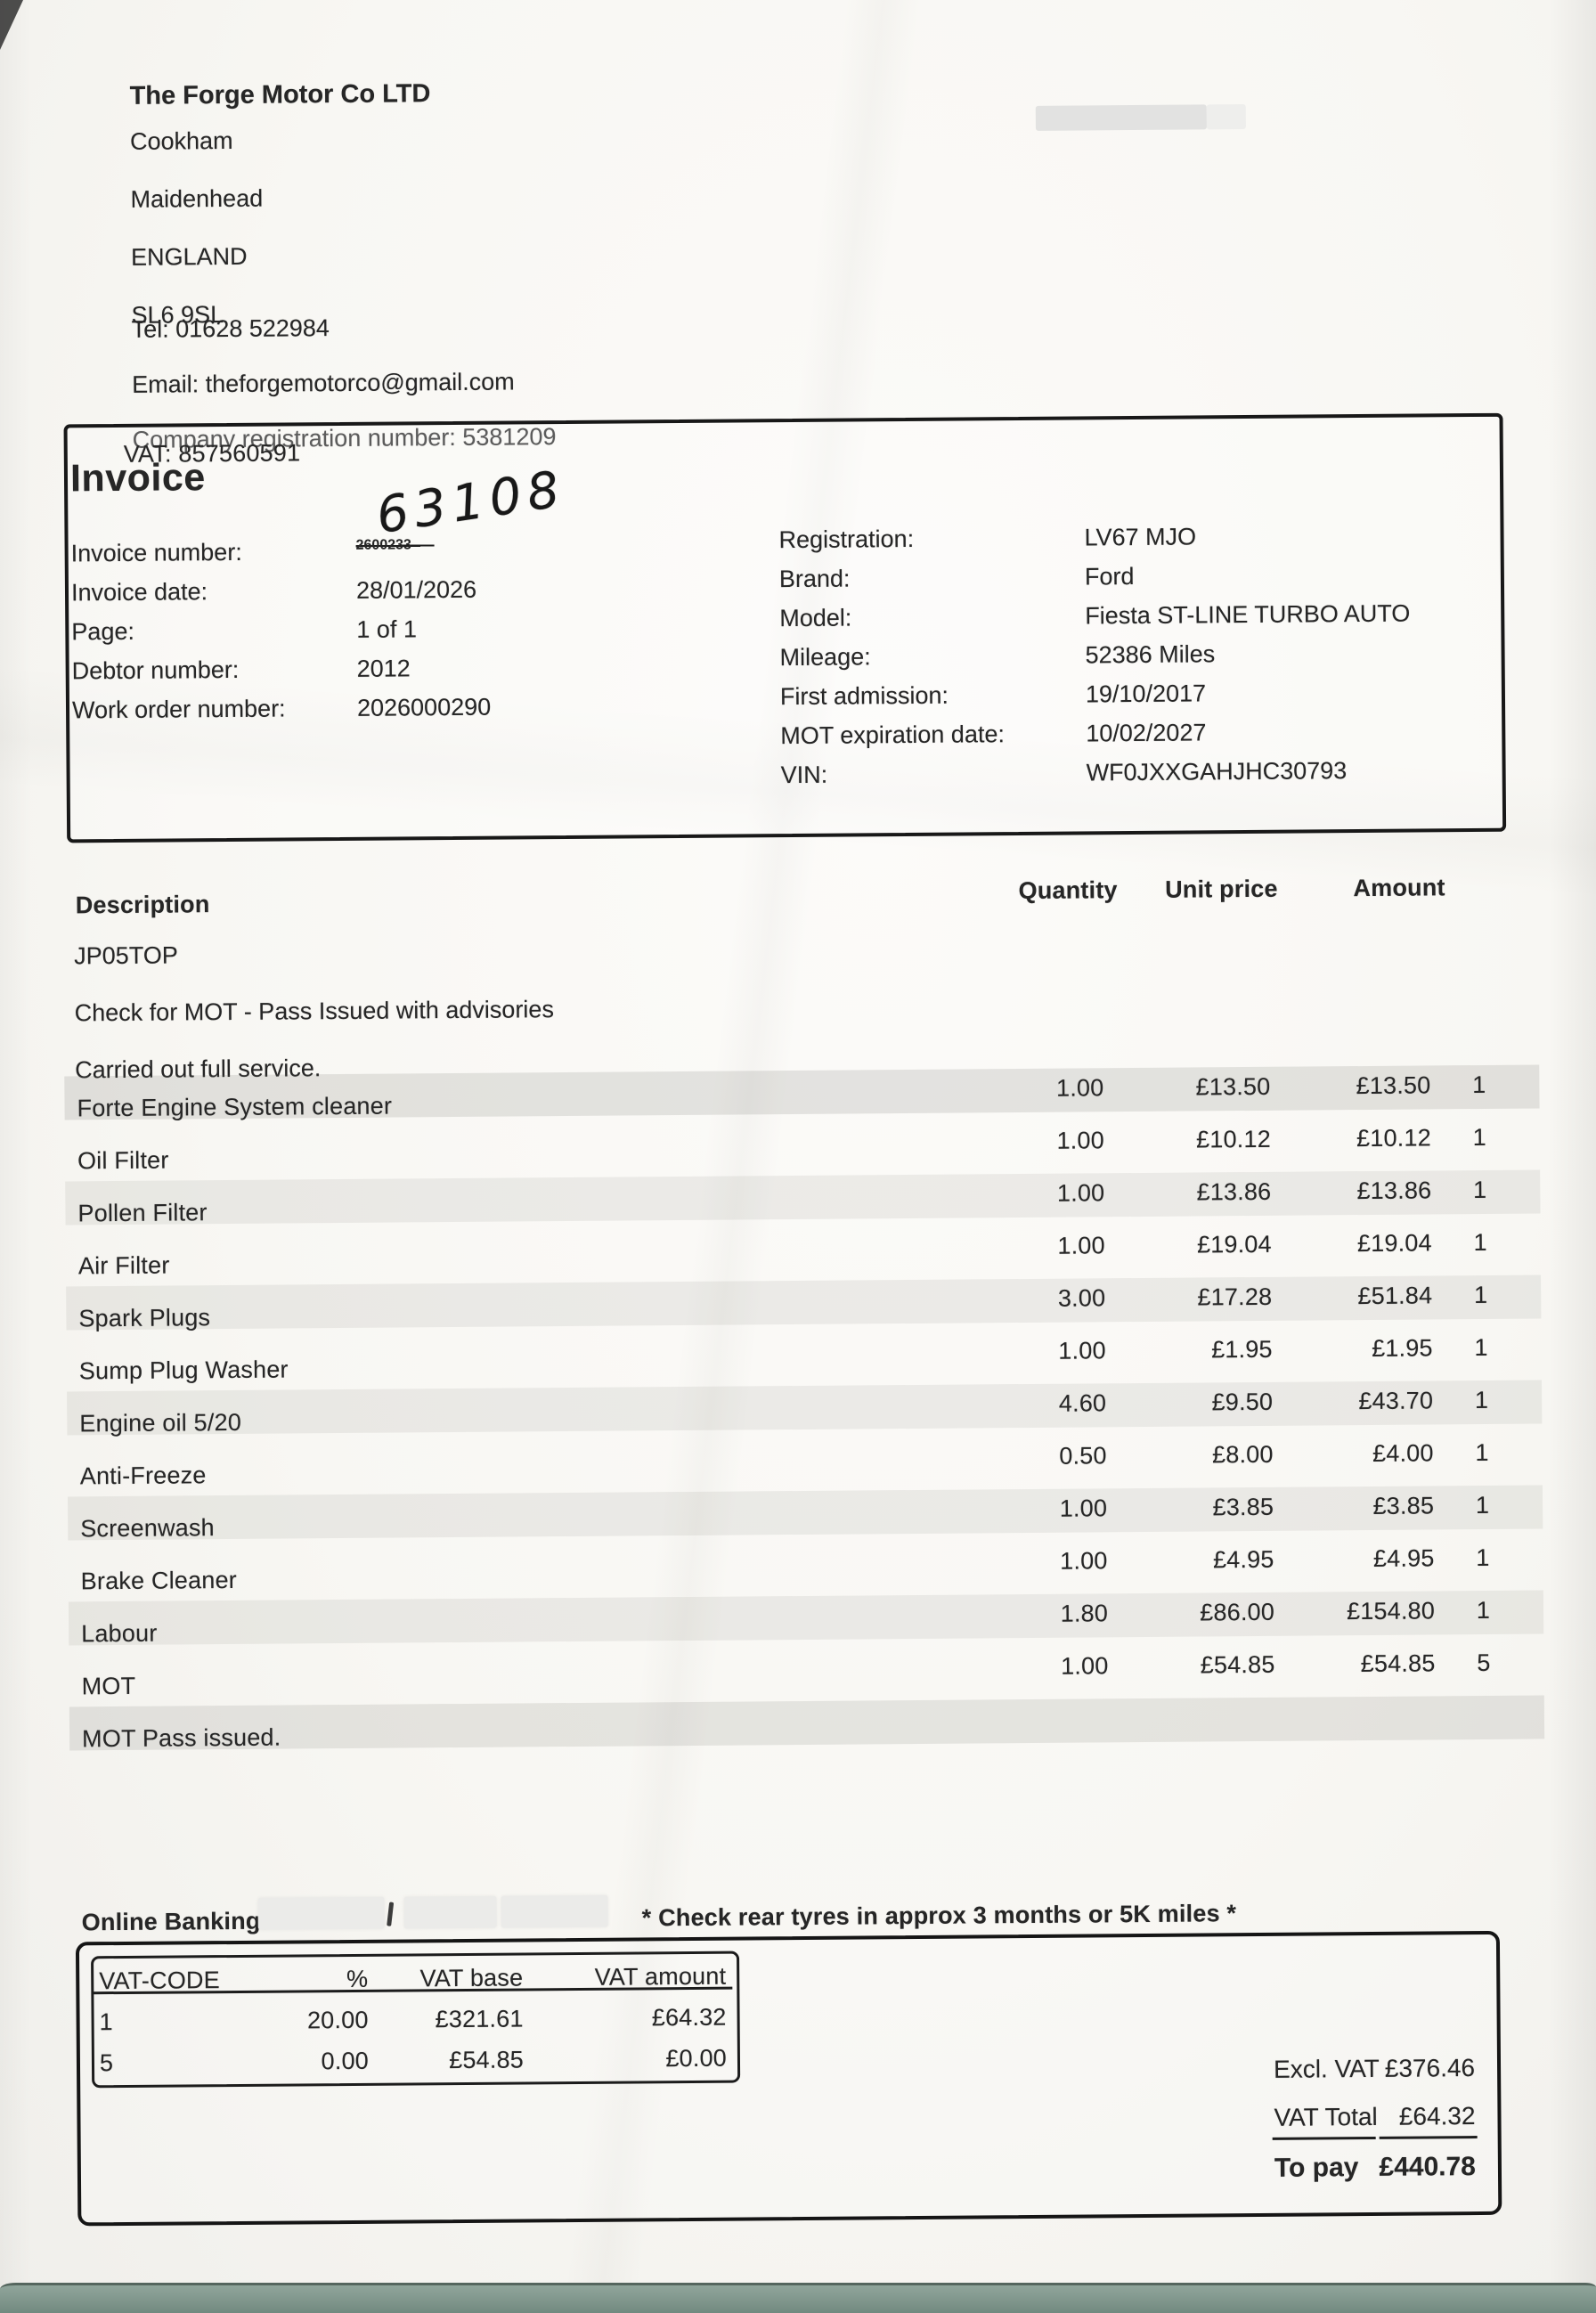 The height and width of the screenshot is (2313, 1596). Describe the element at coordinates (1396, 1401) in the screenshot. I see `item-amount: £43.70` at that location.